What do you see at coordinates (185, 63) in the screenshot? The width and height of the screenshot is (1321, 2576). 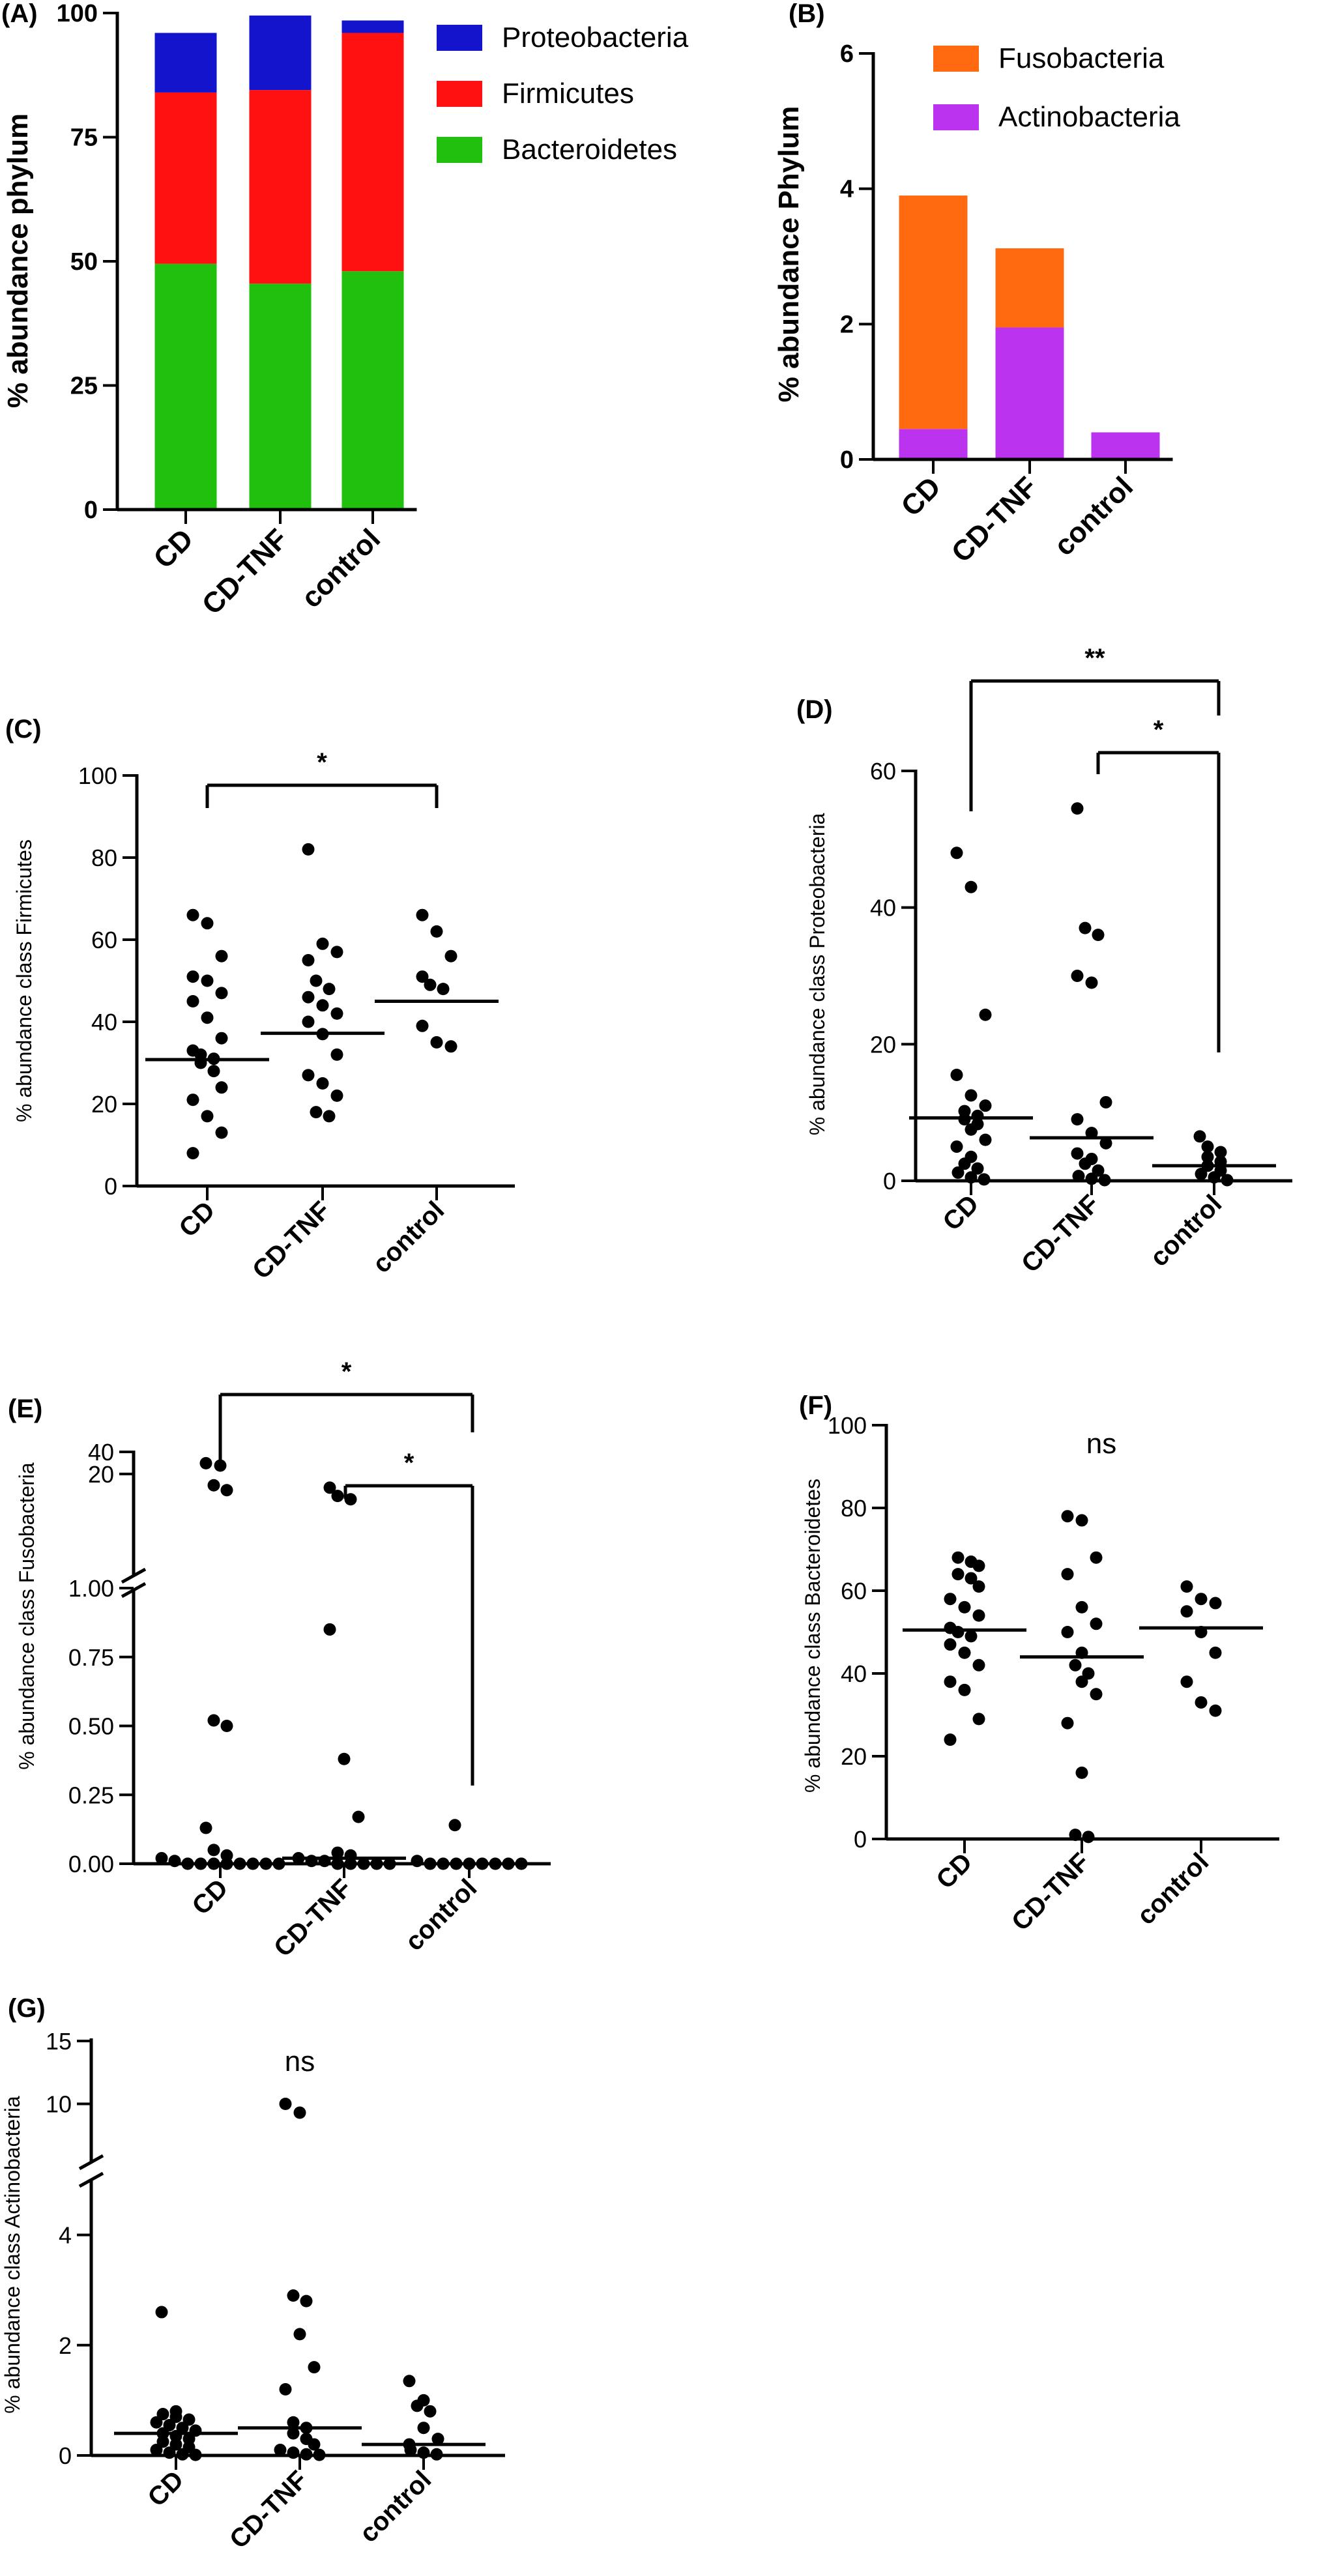 I see `bar-proteobacteria` at bounding box center [185, 63].